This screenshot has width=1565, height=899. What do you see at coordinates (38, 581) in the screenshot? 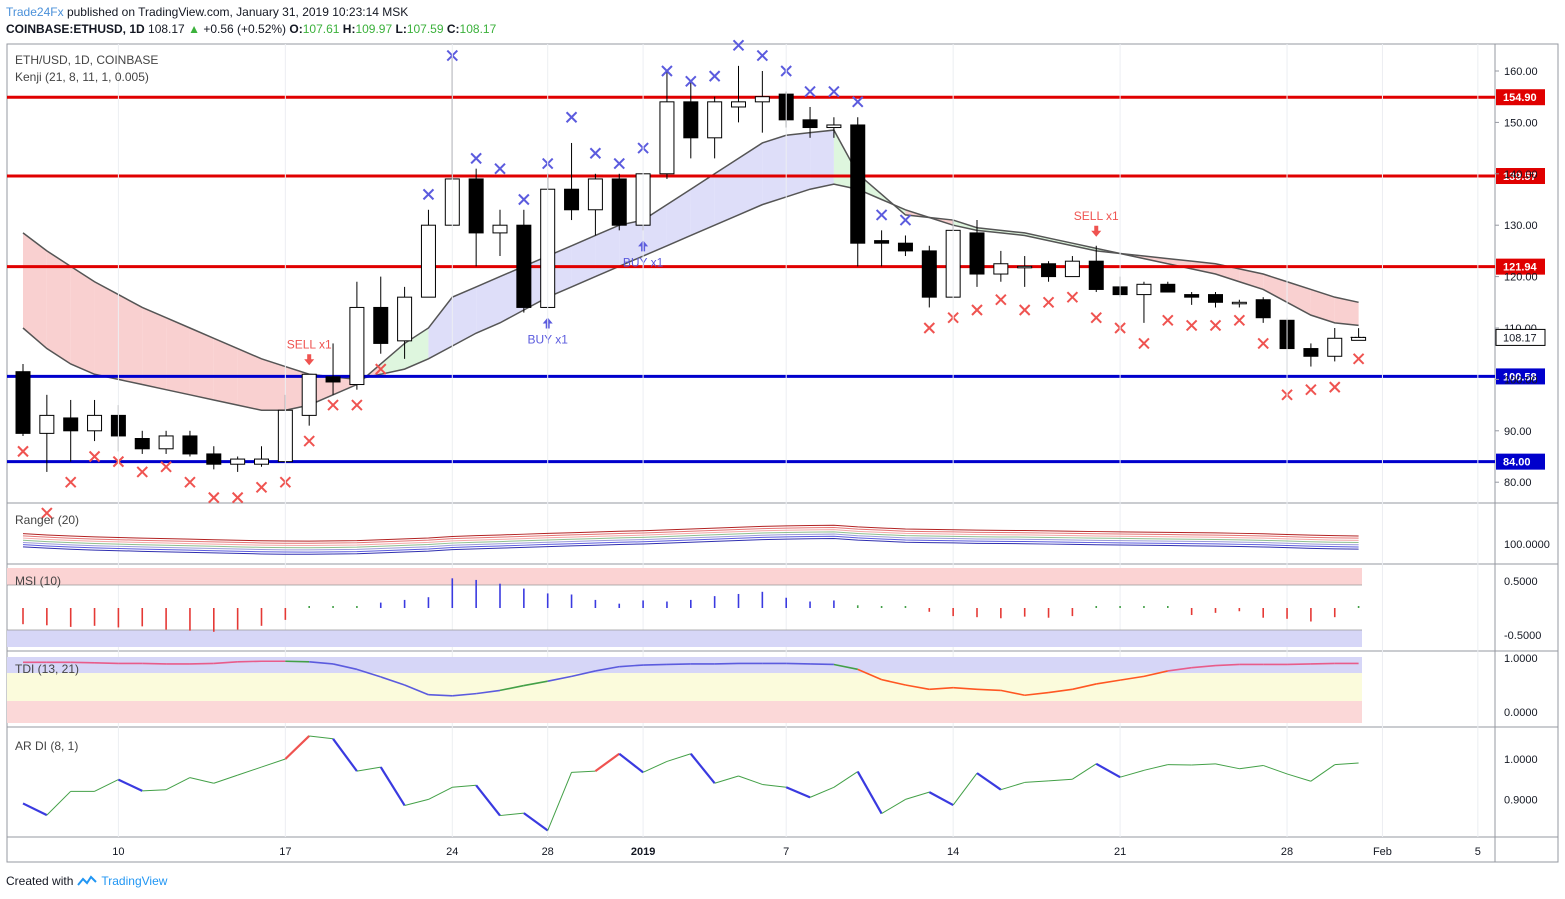
I see `msi-pane-title: MSI (10)` at bounding box center [38, 581].